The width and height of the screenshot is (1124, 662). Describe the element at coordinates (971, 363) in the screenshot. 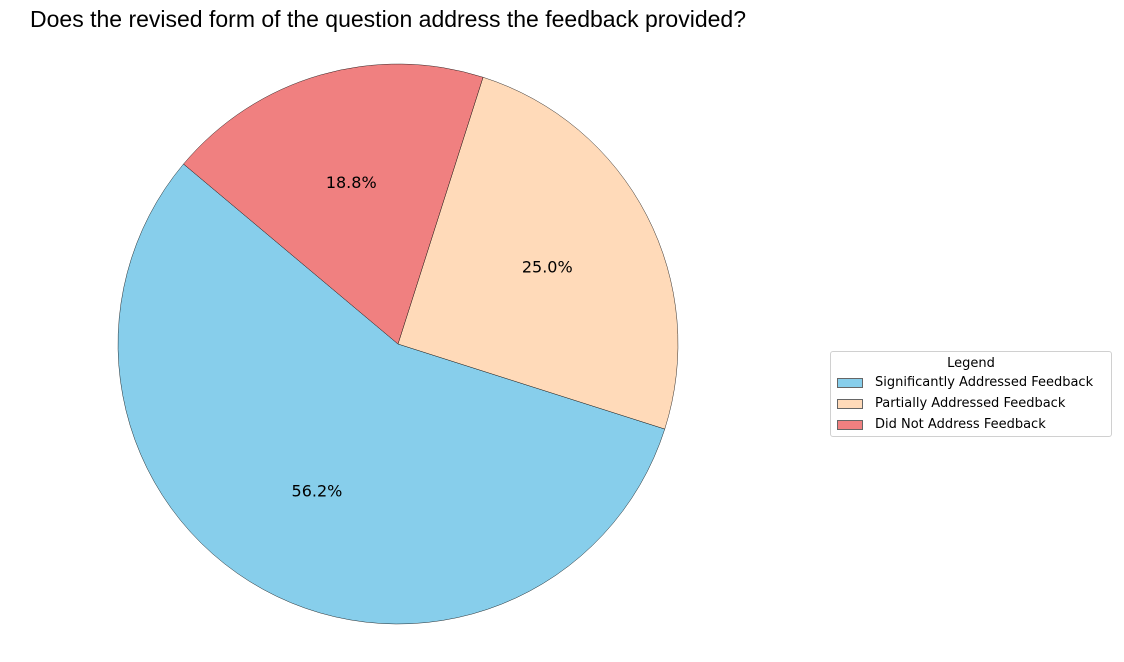

I see `legend-title: Legend` at that location.